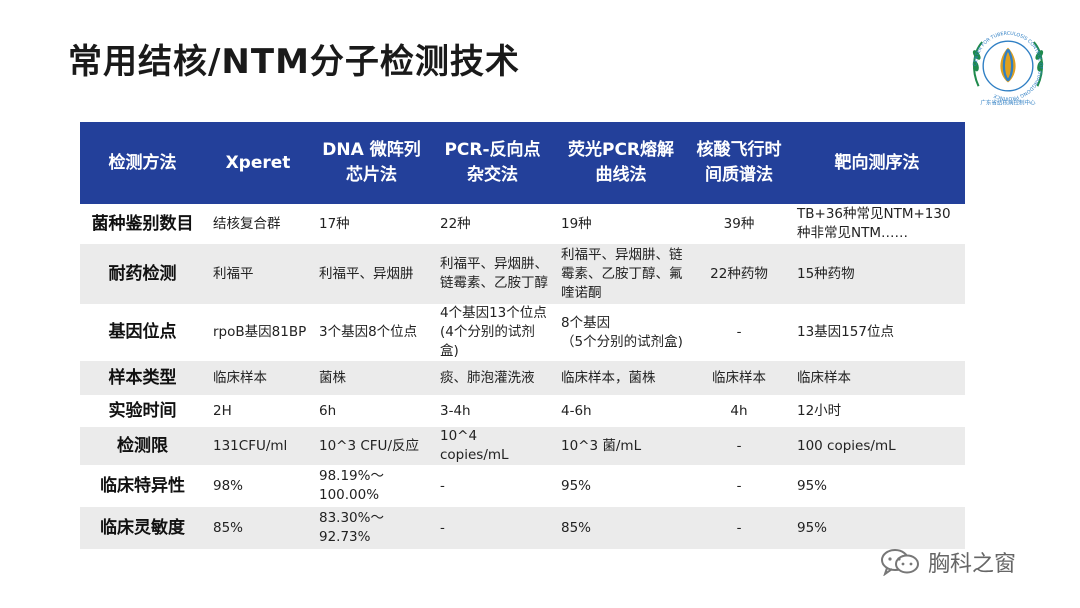  Describe the element at coordinates (258, 162) in the screenshot. I see `header-cell: Xperet` at that location.